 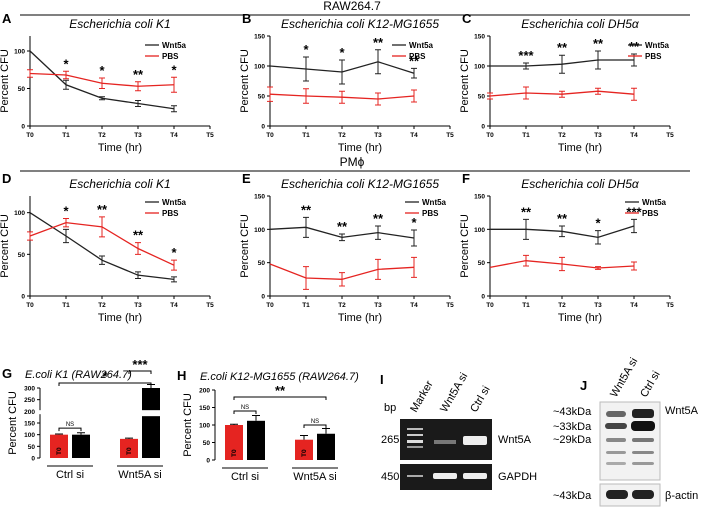 What do you see at coordinates (256, 453) in the screenshot?
I see `bar-label: T3` at bounding box center [256, 453].